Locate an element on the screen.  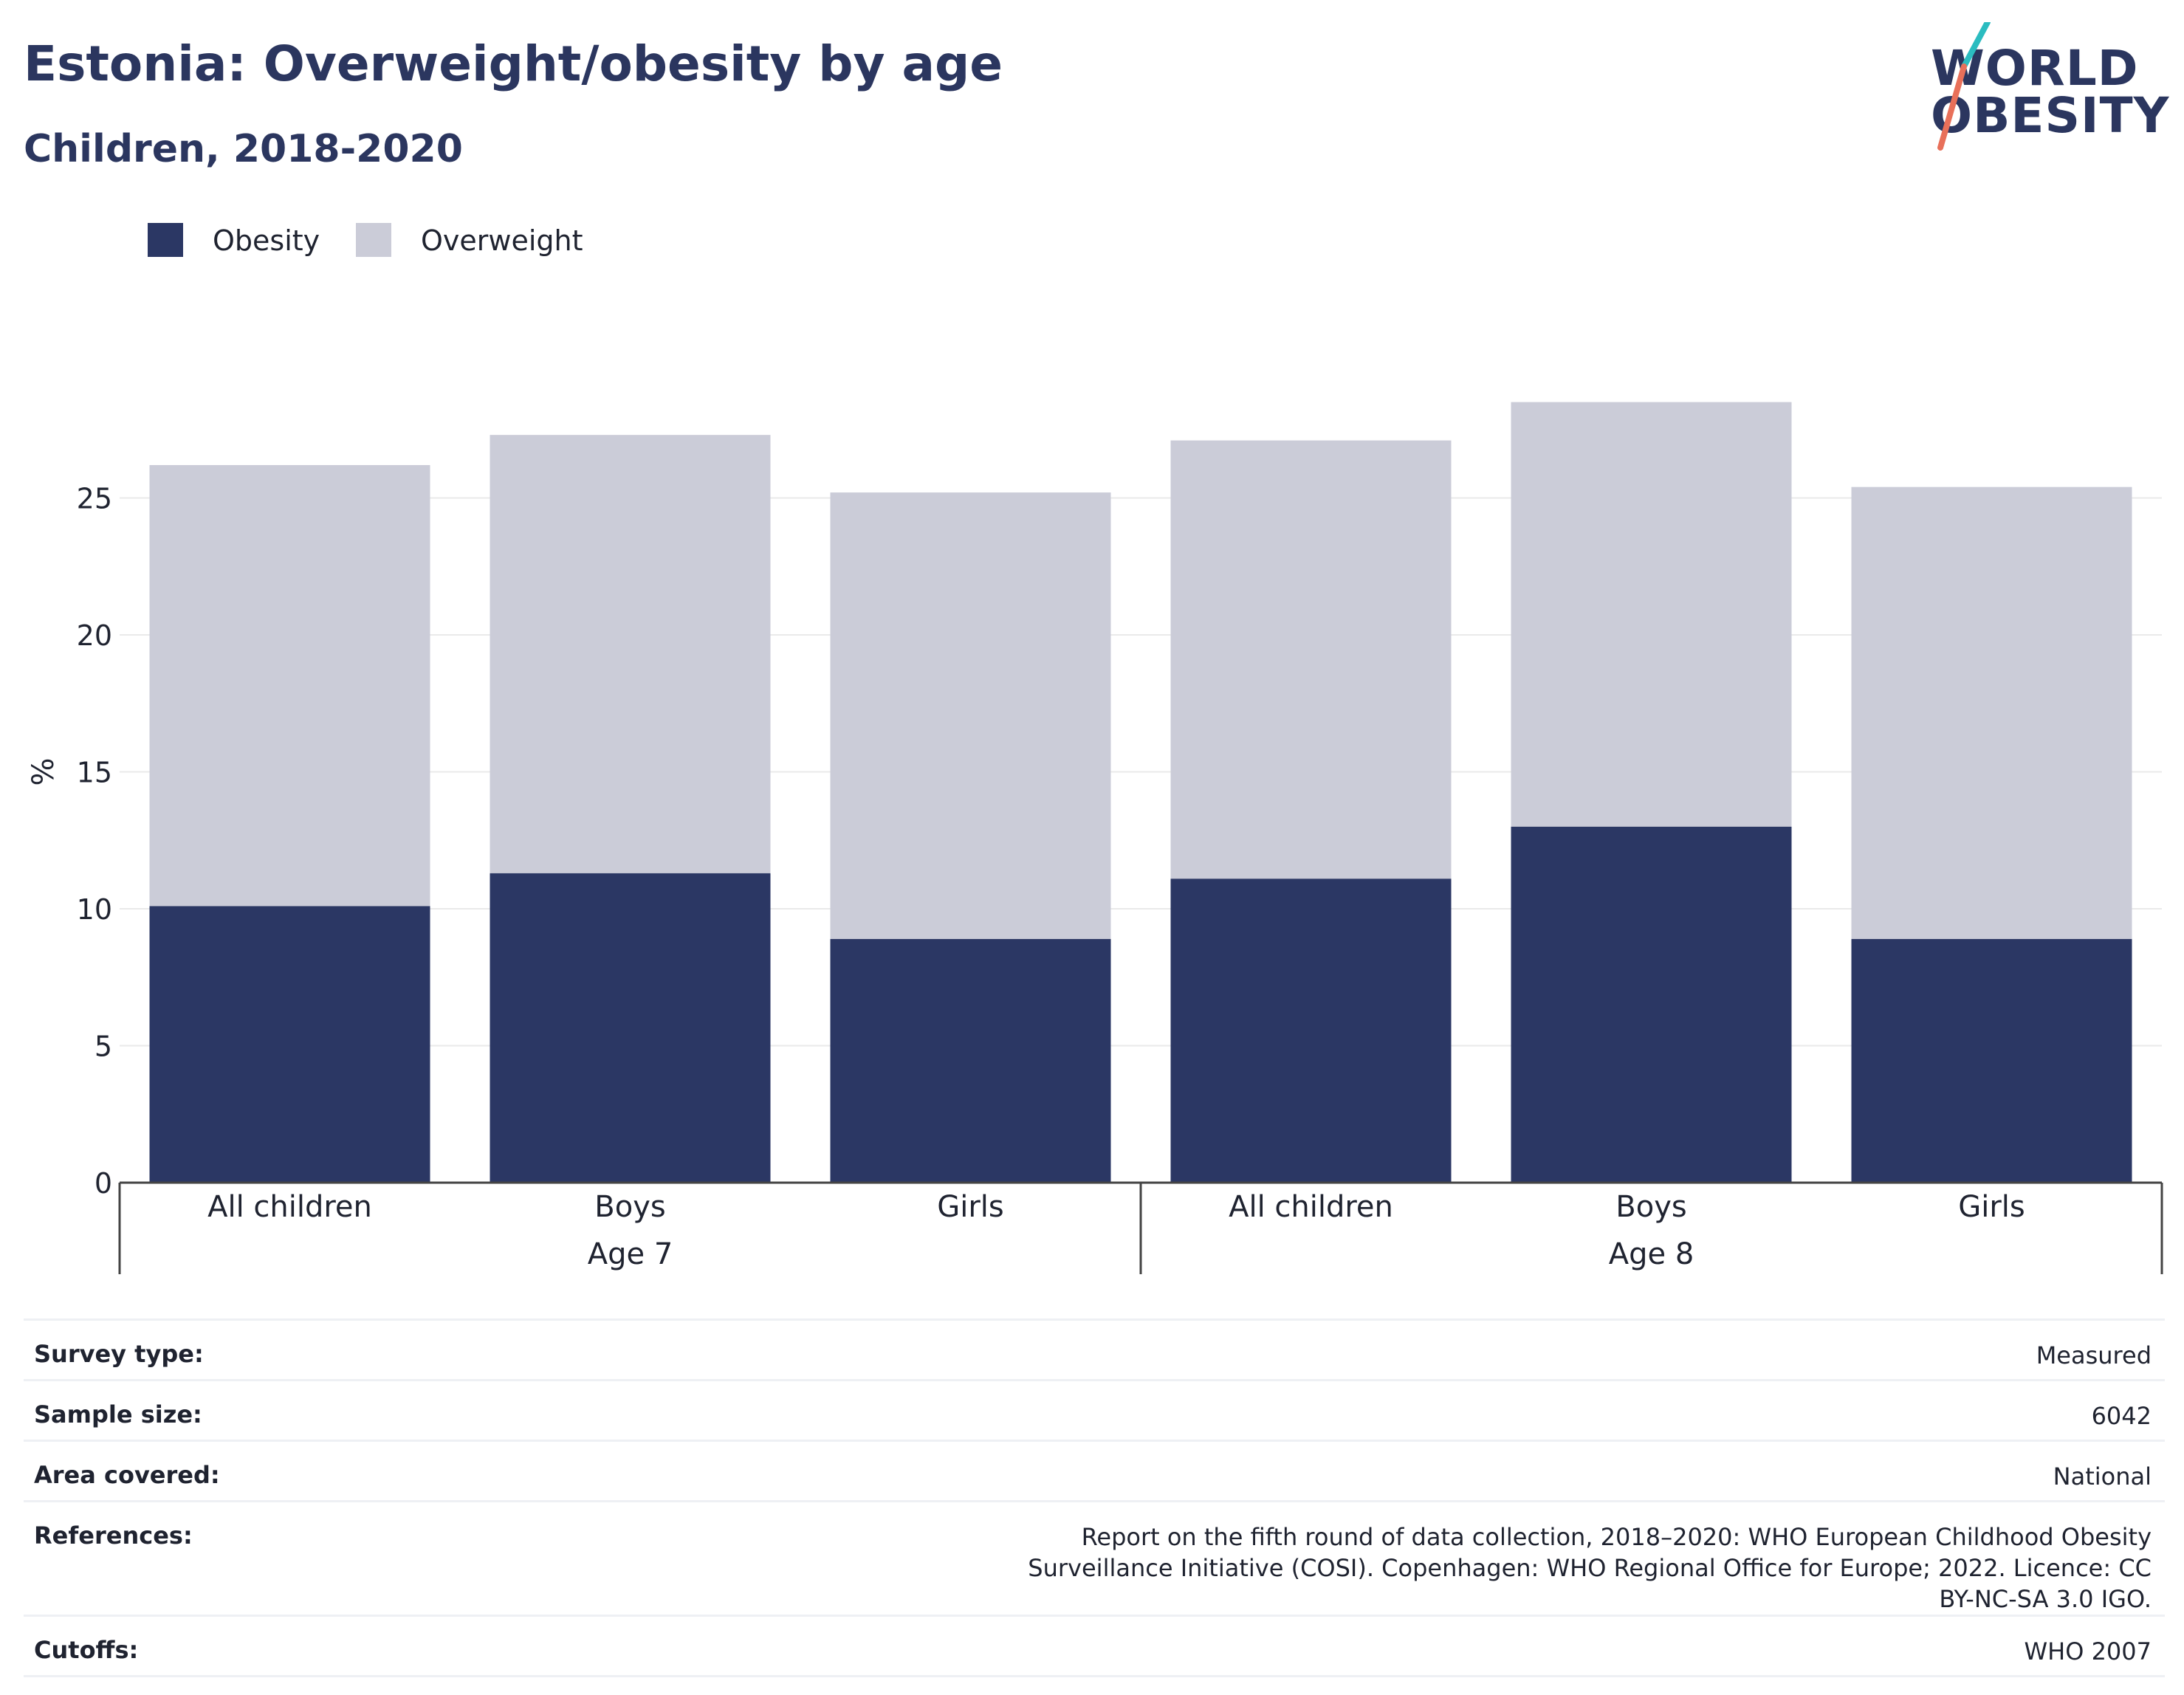
y-tick-label: 5 is located at coordinates (103, 1047).